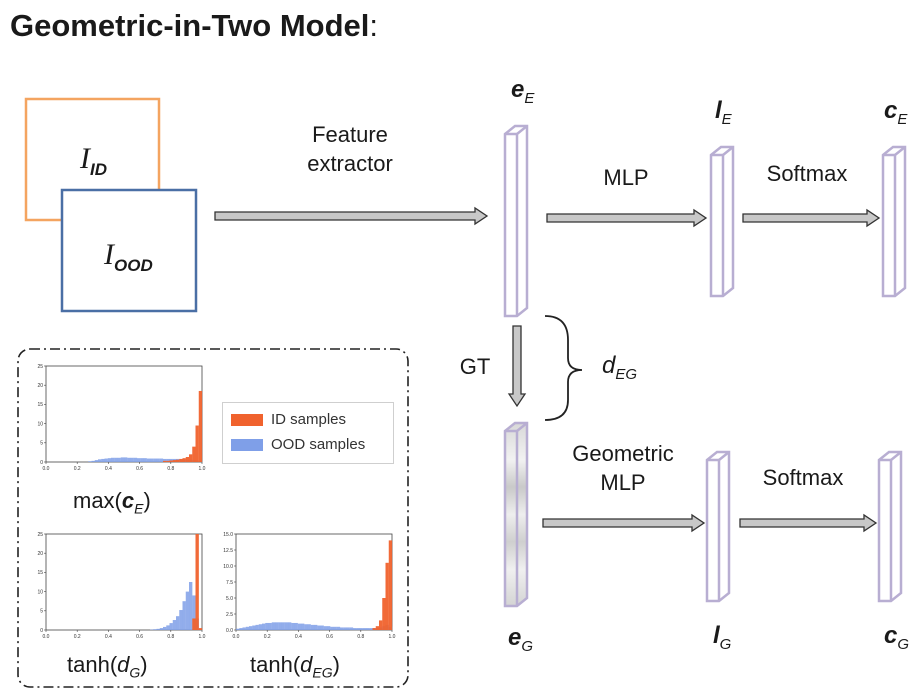 The width and height of the screenshot is (921, 693). I want to click on input-id-label: IID, so click(93, 160).